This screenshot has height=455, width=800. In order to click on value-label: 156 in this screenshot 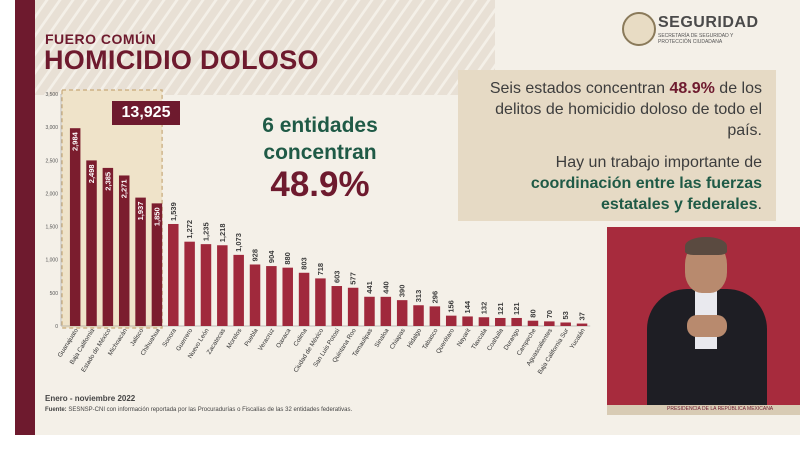, I will do `click(451, 306)`.